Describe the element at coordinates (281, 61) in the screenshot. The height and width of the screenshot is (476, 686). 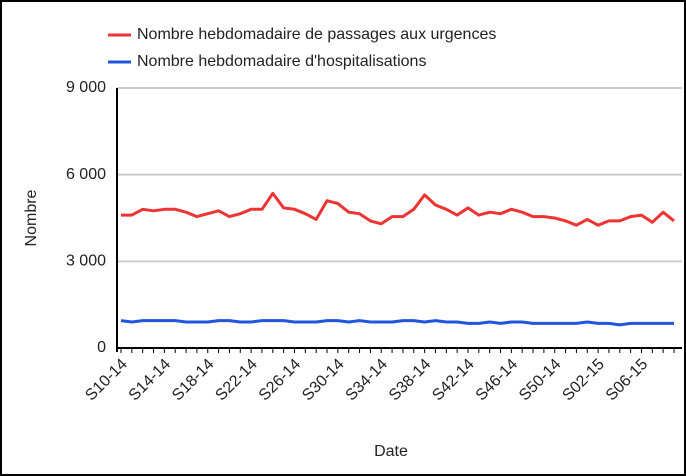
I see `legend-label: Nombre hebdomadaire d'hospitalisations` at that location.